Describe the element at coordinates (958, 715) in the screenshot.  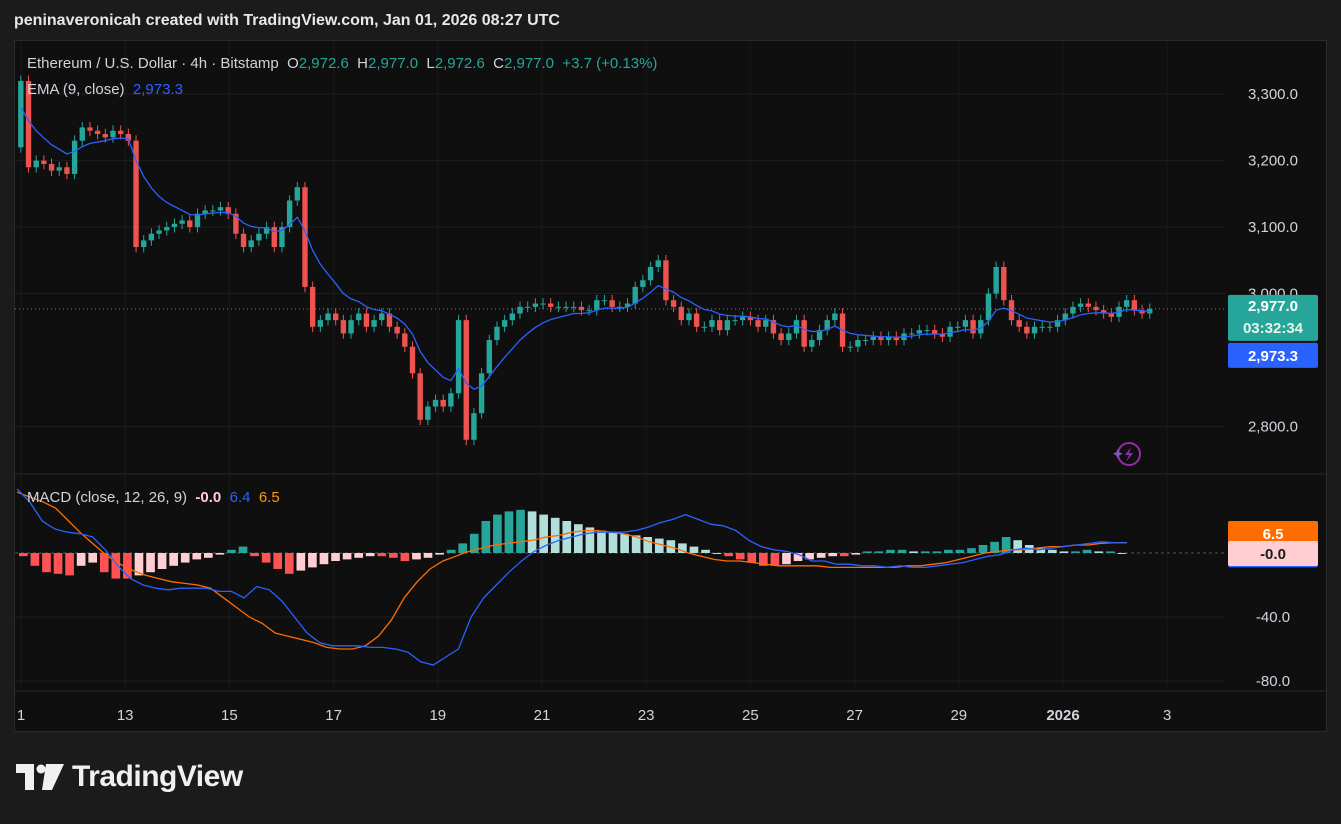
I see `time-tick-label: 29` at that location.